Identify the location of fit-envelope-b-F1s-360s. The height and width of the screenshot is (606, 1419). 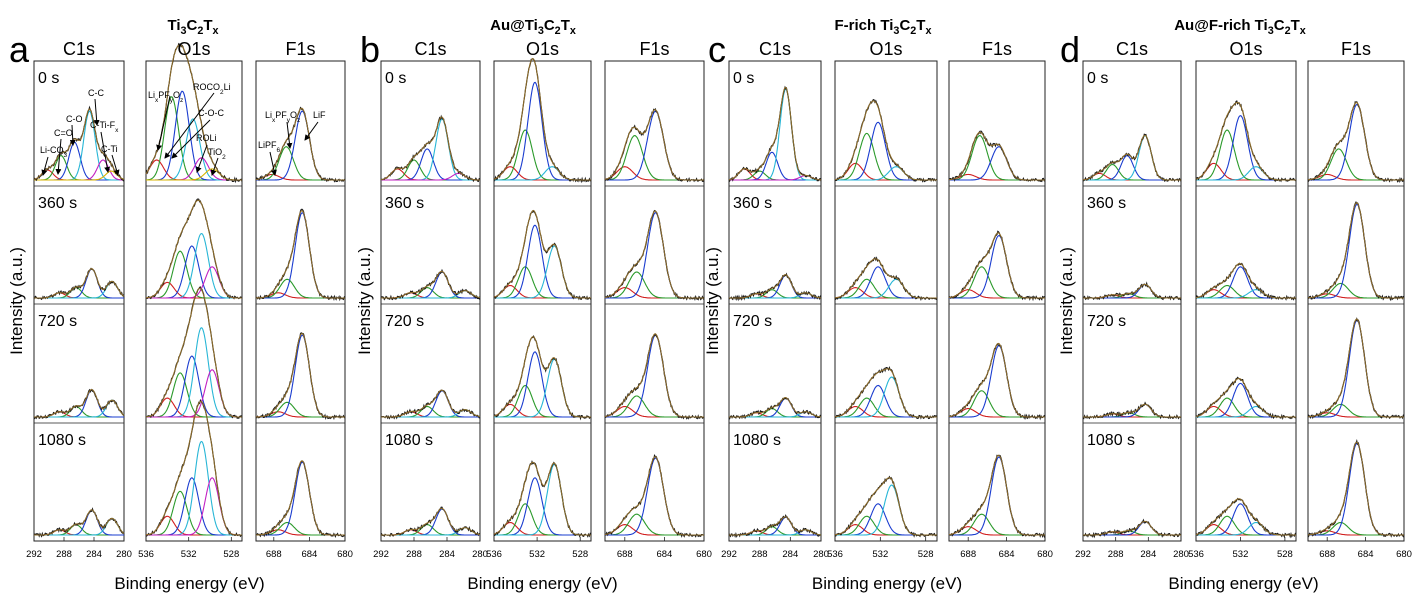
(654, 254).